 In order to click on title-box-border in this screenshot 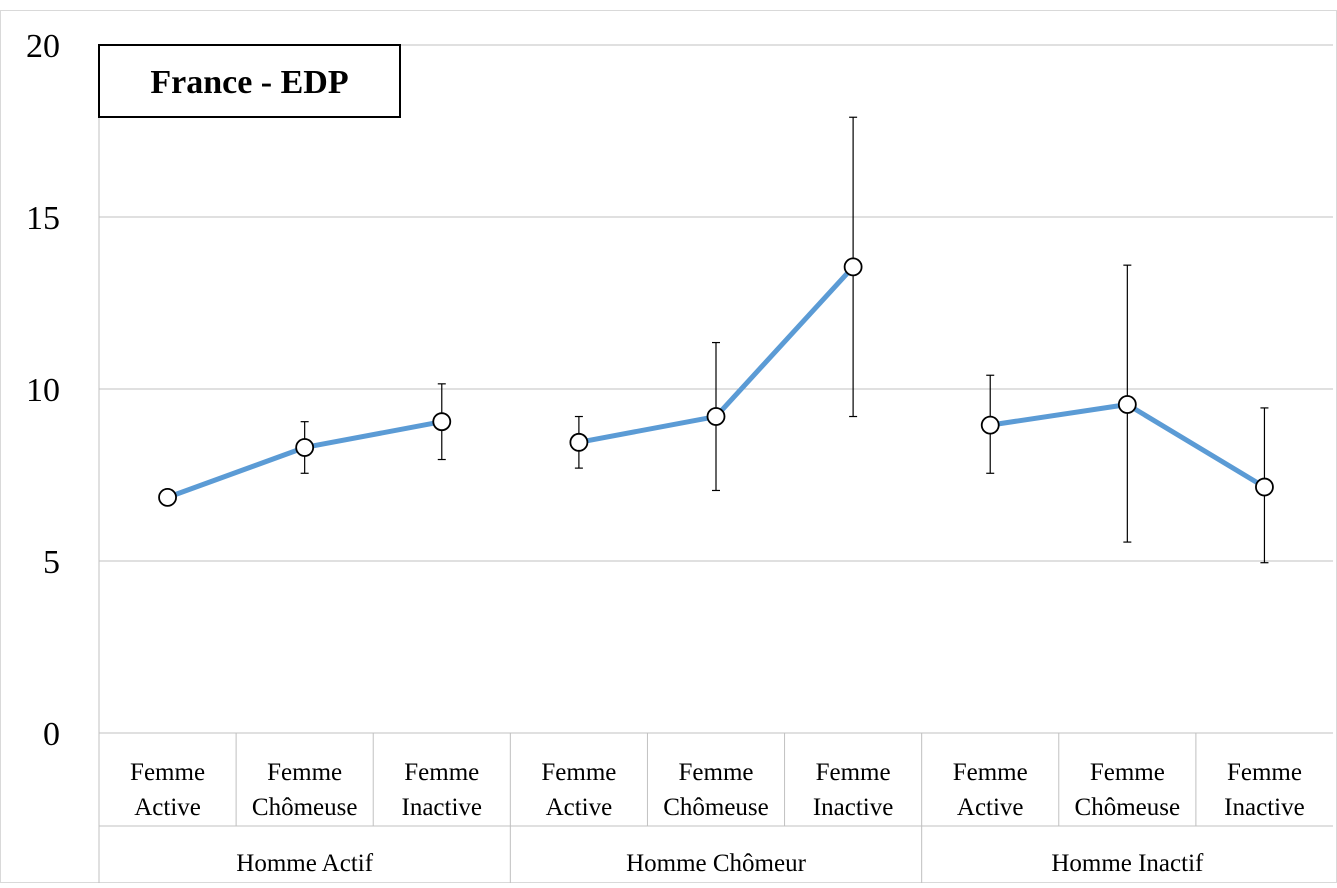, I will do `click(249, 81)`.